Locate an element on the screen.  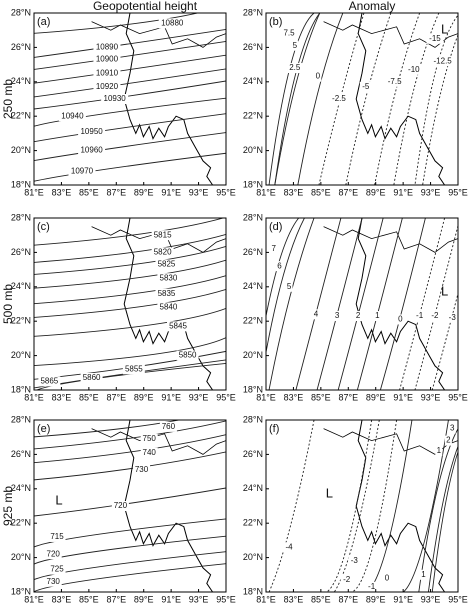
contour-label: 4 is located at coordinates (316, 313).